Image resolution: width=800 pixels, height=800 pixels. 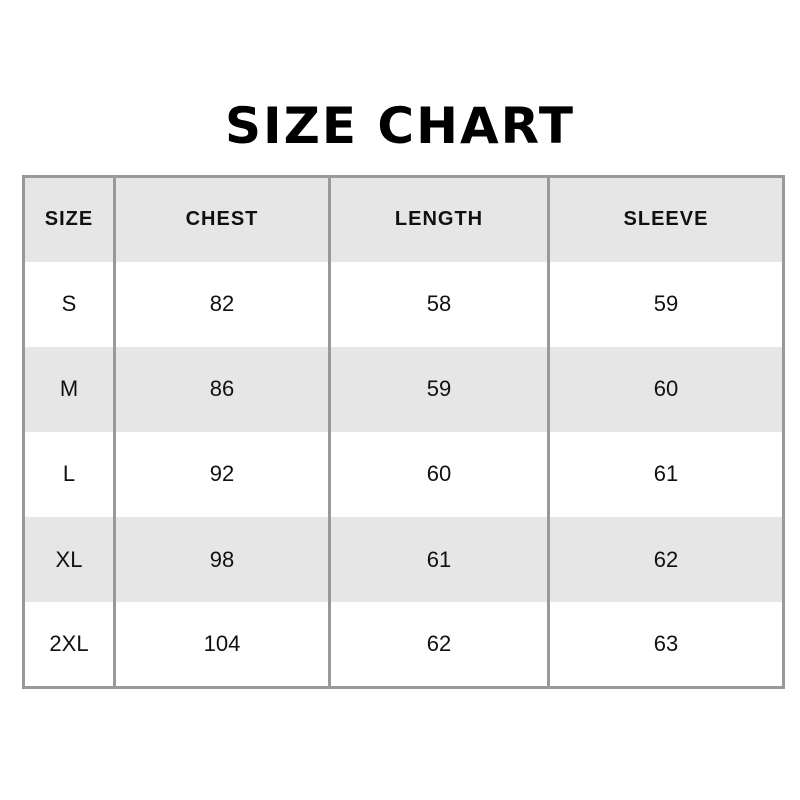 I want to click on table-row: M 86 59 60, so click(x=403, y=389).